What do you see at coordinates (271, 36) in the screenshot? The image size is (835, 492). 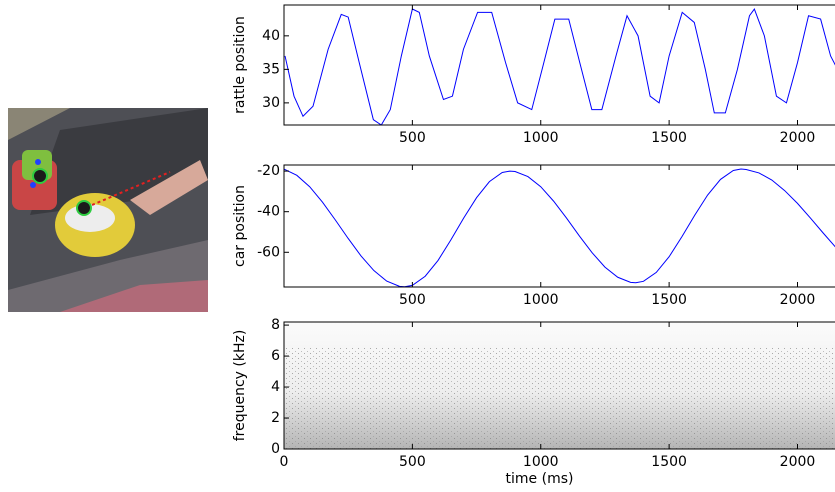 I see `y-tick-label: 40` at bounding box center [271, 36].